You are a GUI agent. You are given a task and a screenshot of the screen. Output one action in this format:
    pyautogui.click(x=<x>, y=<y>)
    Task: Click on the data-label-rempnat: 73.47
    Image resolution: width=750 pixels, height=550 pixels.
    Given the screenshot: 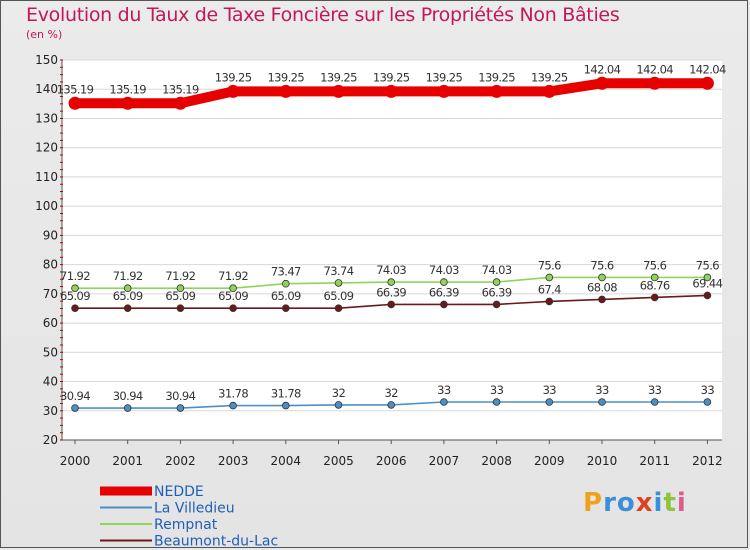 What is the action you would take?
    pyautogui.click(x=286, y=272)
    